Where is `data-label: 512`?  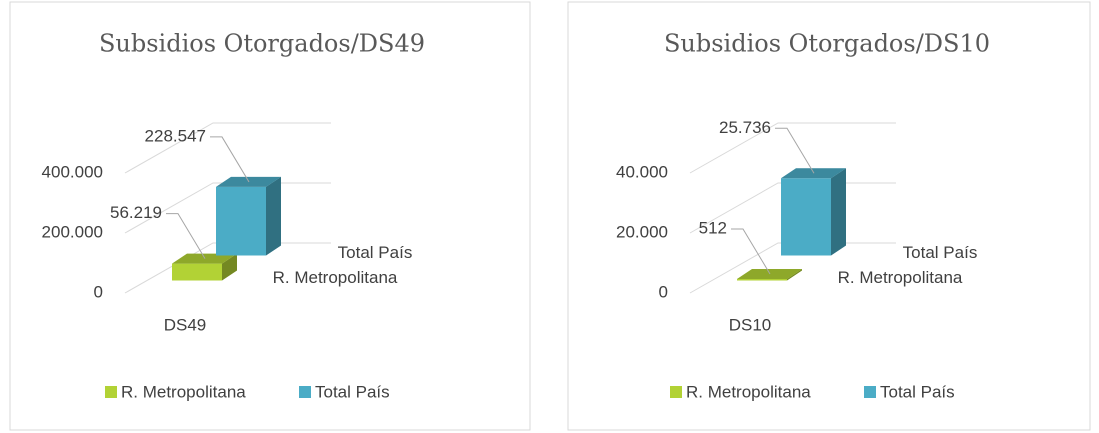 data-label: 512 is located at coordinates (713, 227).